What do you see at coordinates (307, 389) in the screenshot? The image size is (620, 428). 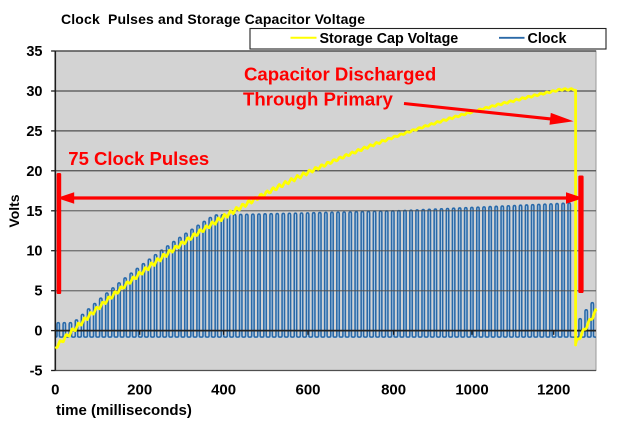 I see `svg-text: 600` at bounding box center [307, 389].